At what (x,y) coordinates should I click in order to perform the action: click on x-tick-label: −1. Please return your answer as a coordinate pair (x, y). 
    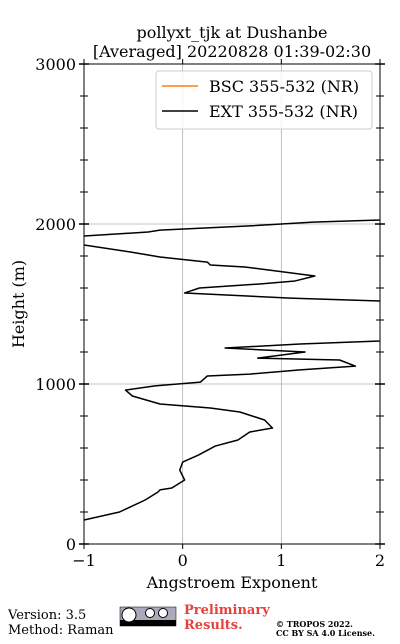
    Looking at the image, I should click on (84, 560).